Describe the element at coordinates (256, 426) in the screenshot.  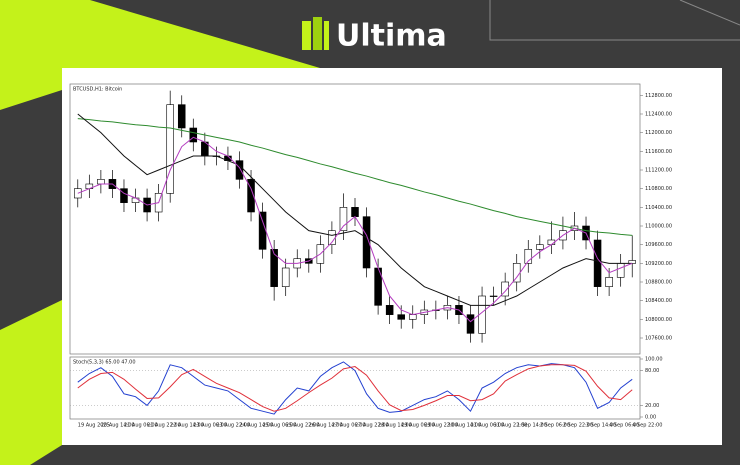
I see `x-tick-label: 24 Aug 14:00` at that location.